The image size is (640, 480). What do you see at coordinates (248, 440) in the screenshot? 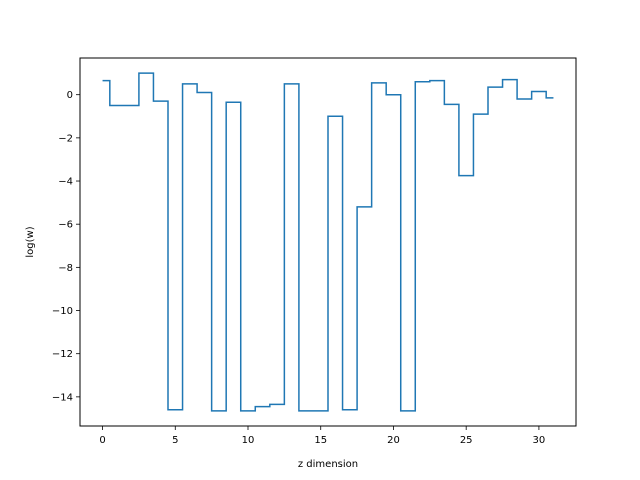
I see `x-tick-label: 10` at bounding box center [248, 440].